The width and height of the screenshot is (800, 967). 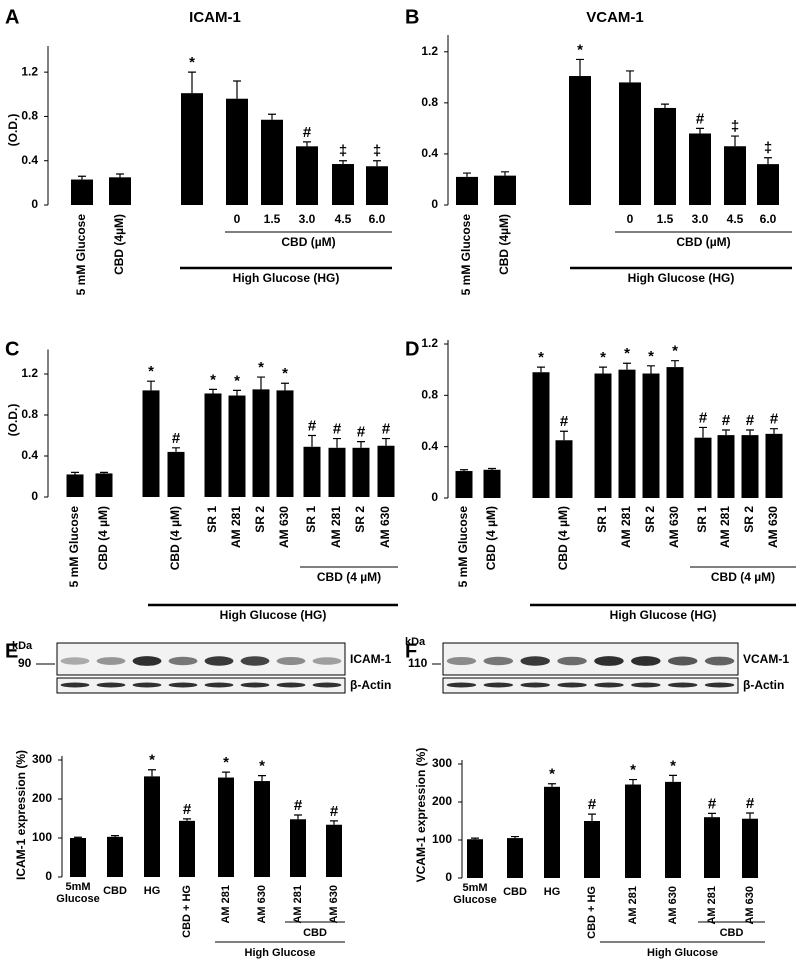 I want to click on blot-size: 90, so click(x=25, y=663).